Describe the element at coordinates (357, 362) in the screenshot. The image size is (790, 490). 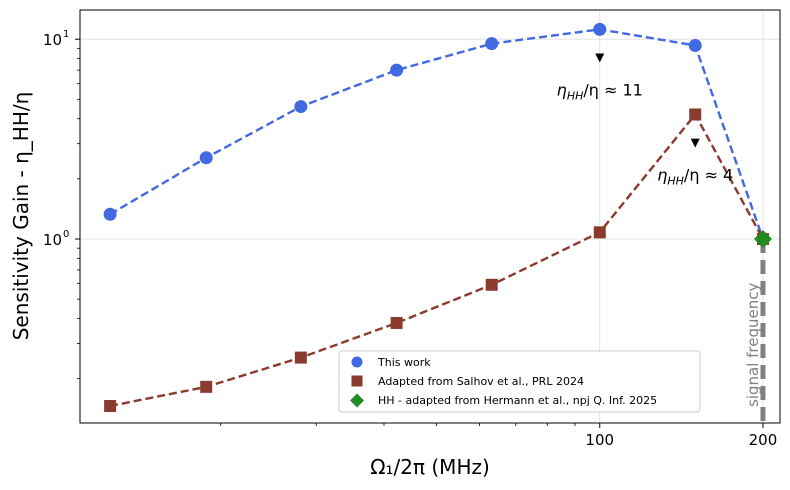
I see `legend-circle-marker` at that location.